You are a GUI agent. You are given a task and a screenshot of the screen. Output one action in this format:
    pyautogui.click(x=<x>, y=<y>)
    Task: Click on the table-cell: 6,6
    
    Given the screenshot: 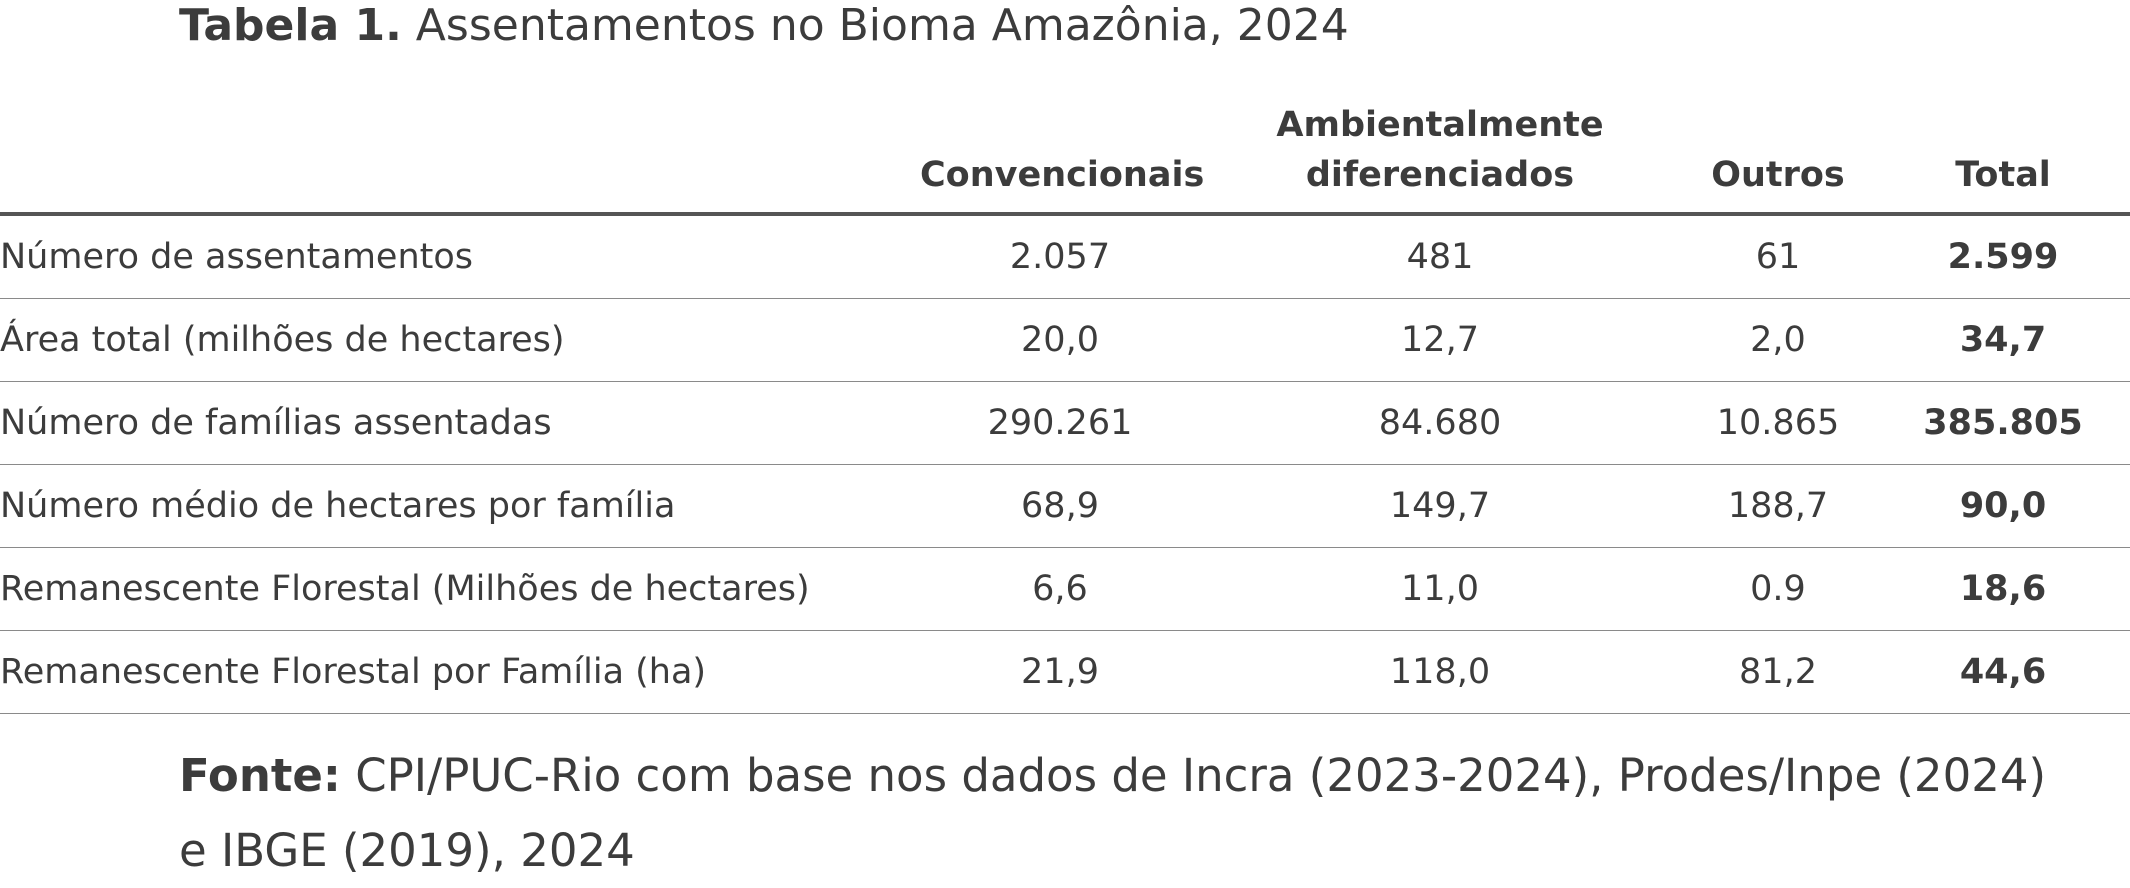 What is the action you would take?
    pyautogui.click(x=1060, y=589)
    